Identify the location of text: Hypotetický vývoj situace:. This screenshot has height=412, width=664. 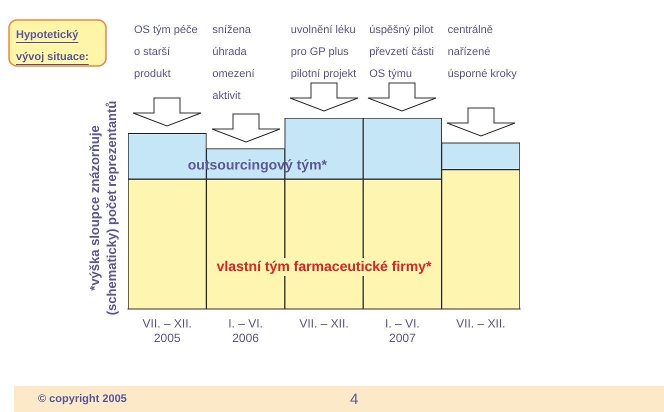
(52, 46).